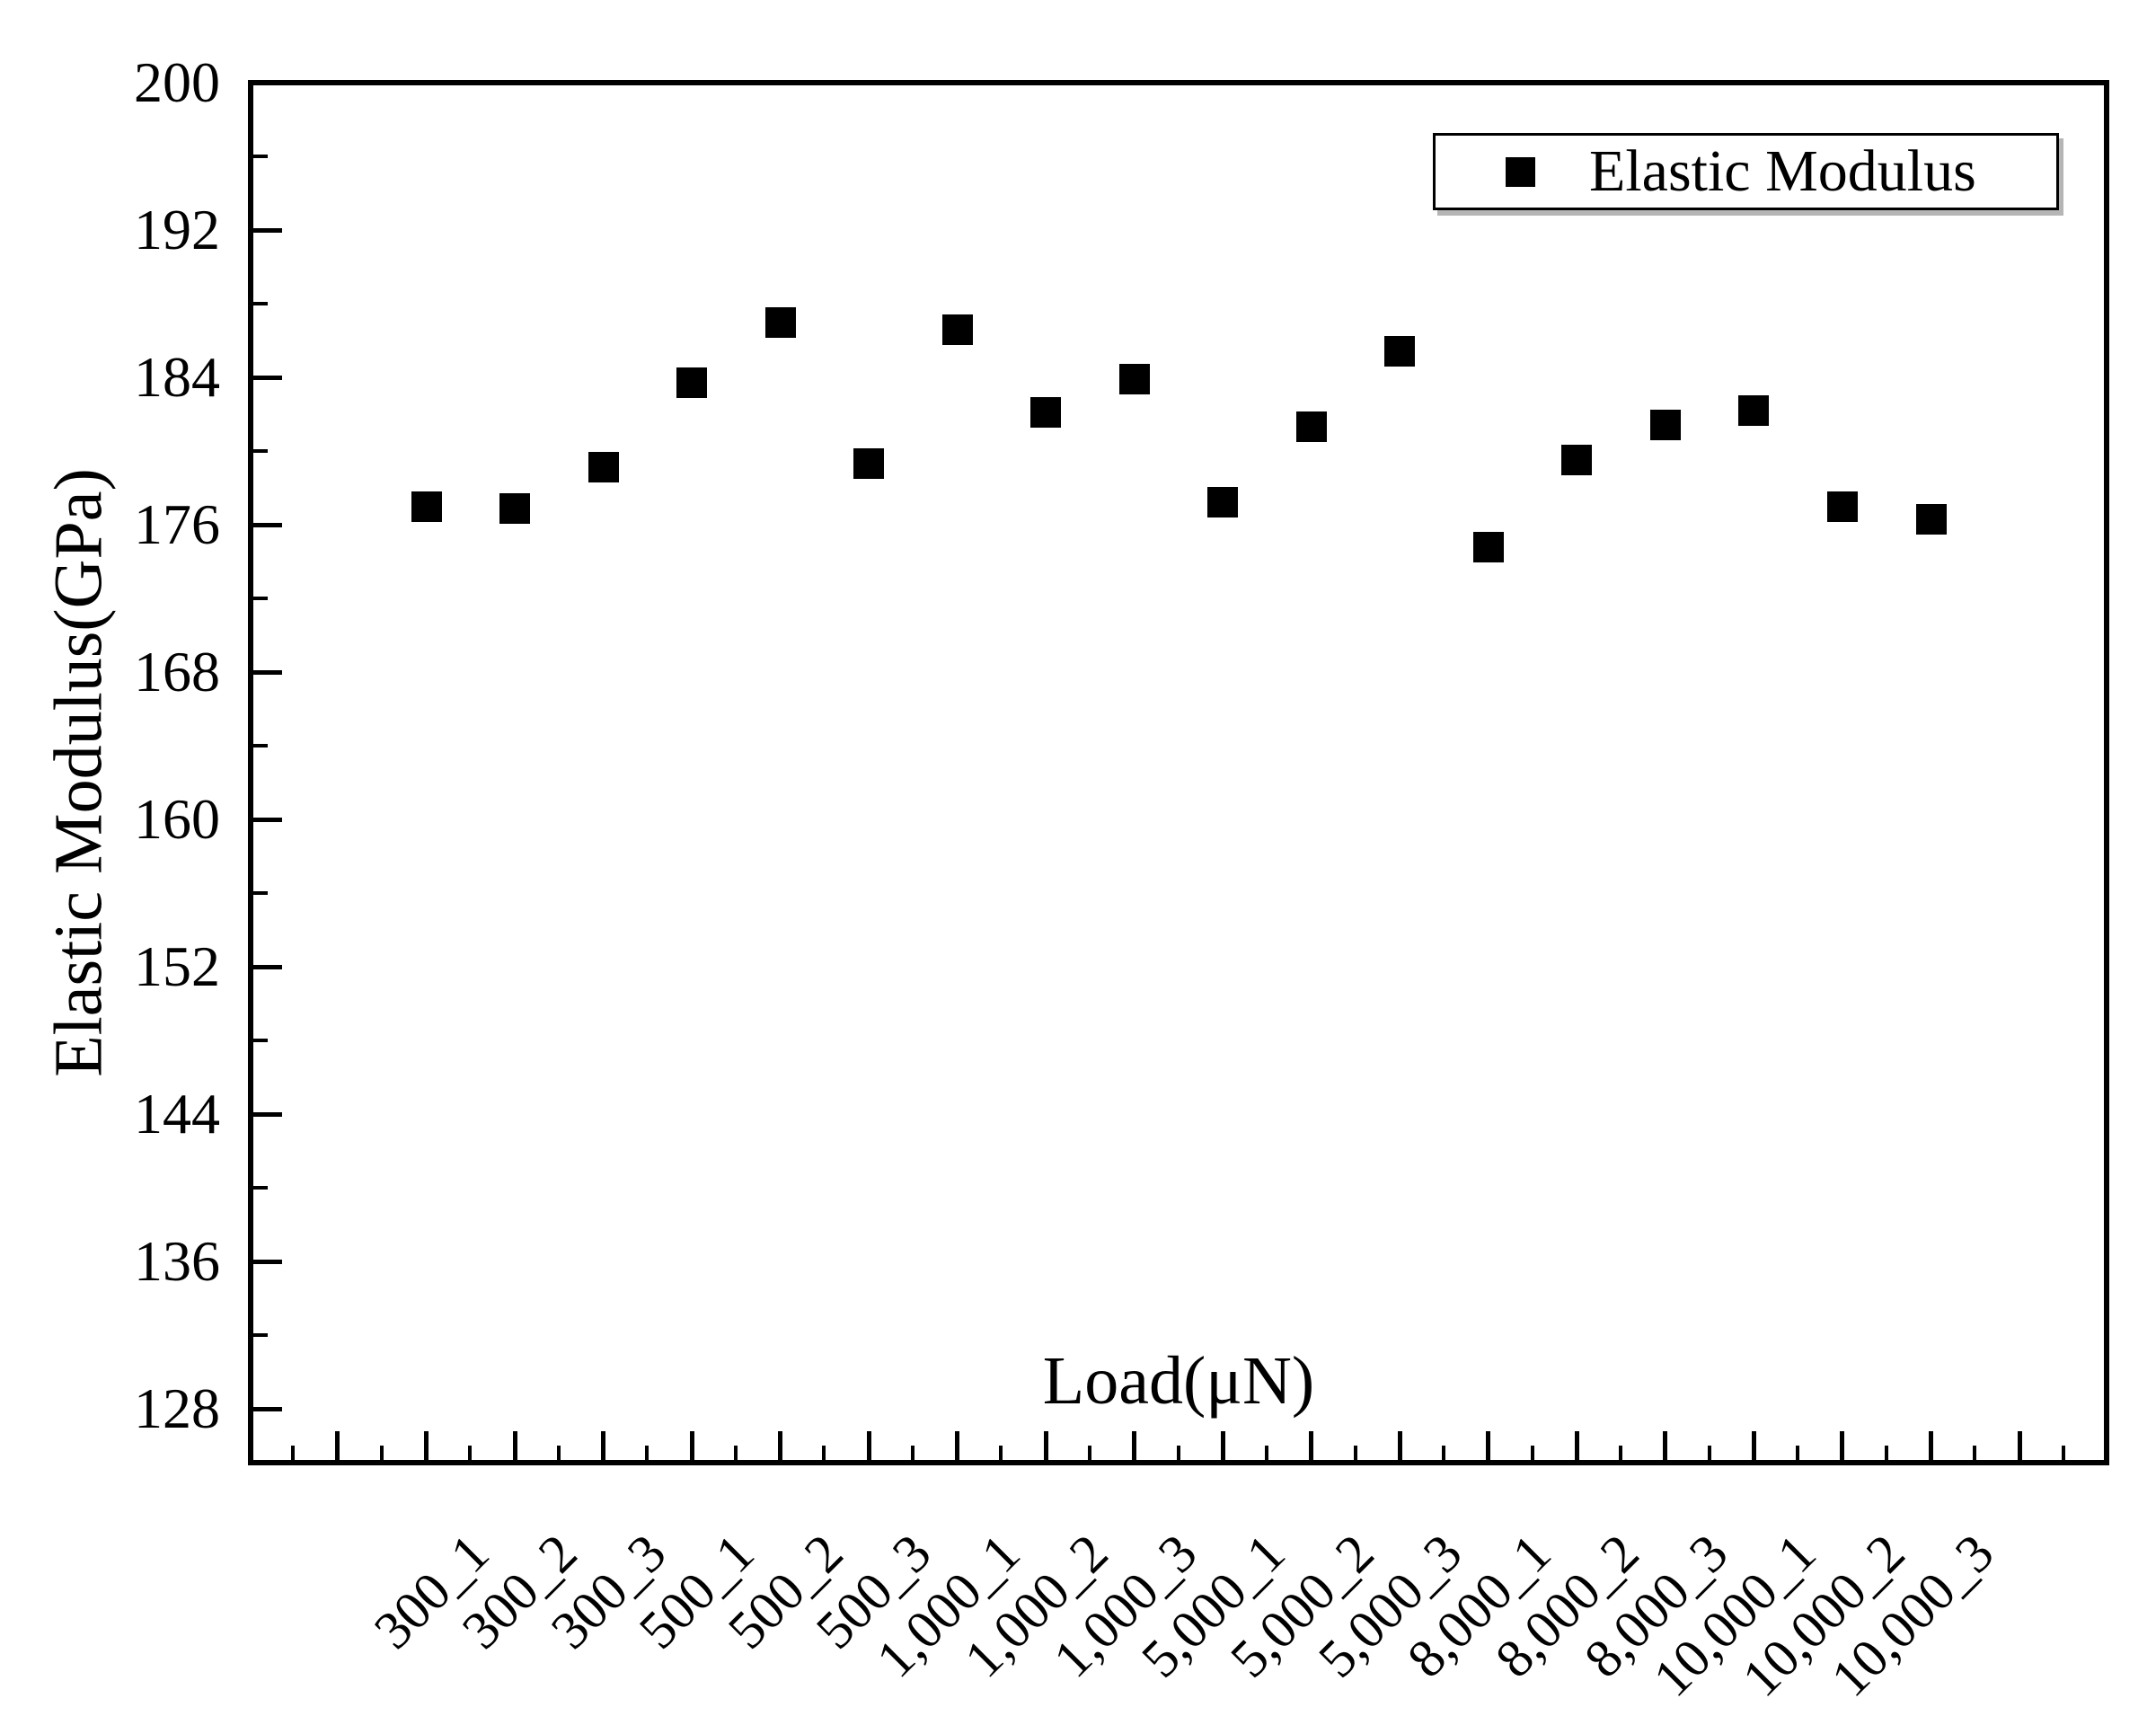  Describe the element at coordinates (177, 1114) in the screenshot. I see `y-tick-label: 144` at that location.